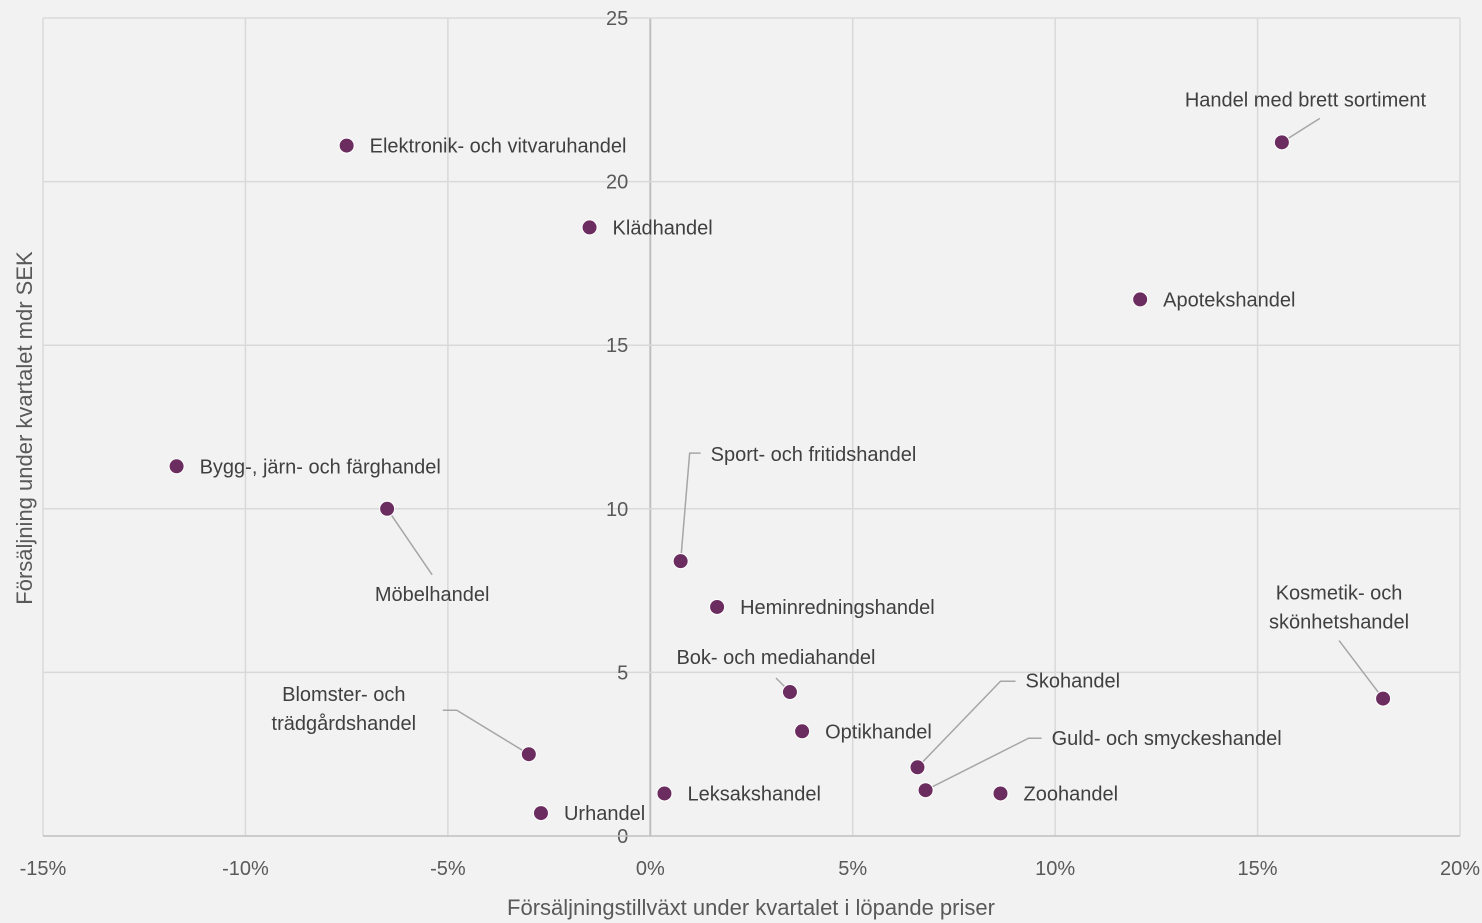  What do you see at coordinates (663, 228) in the screenshot?
I see `point-label: Klädhandel` at bounding box center [663, 228].